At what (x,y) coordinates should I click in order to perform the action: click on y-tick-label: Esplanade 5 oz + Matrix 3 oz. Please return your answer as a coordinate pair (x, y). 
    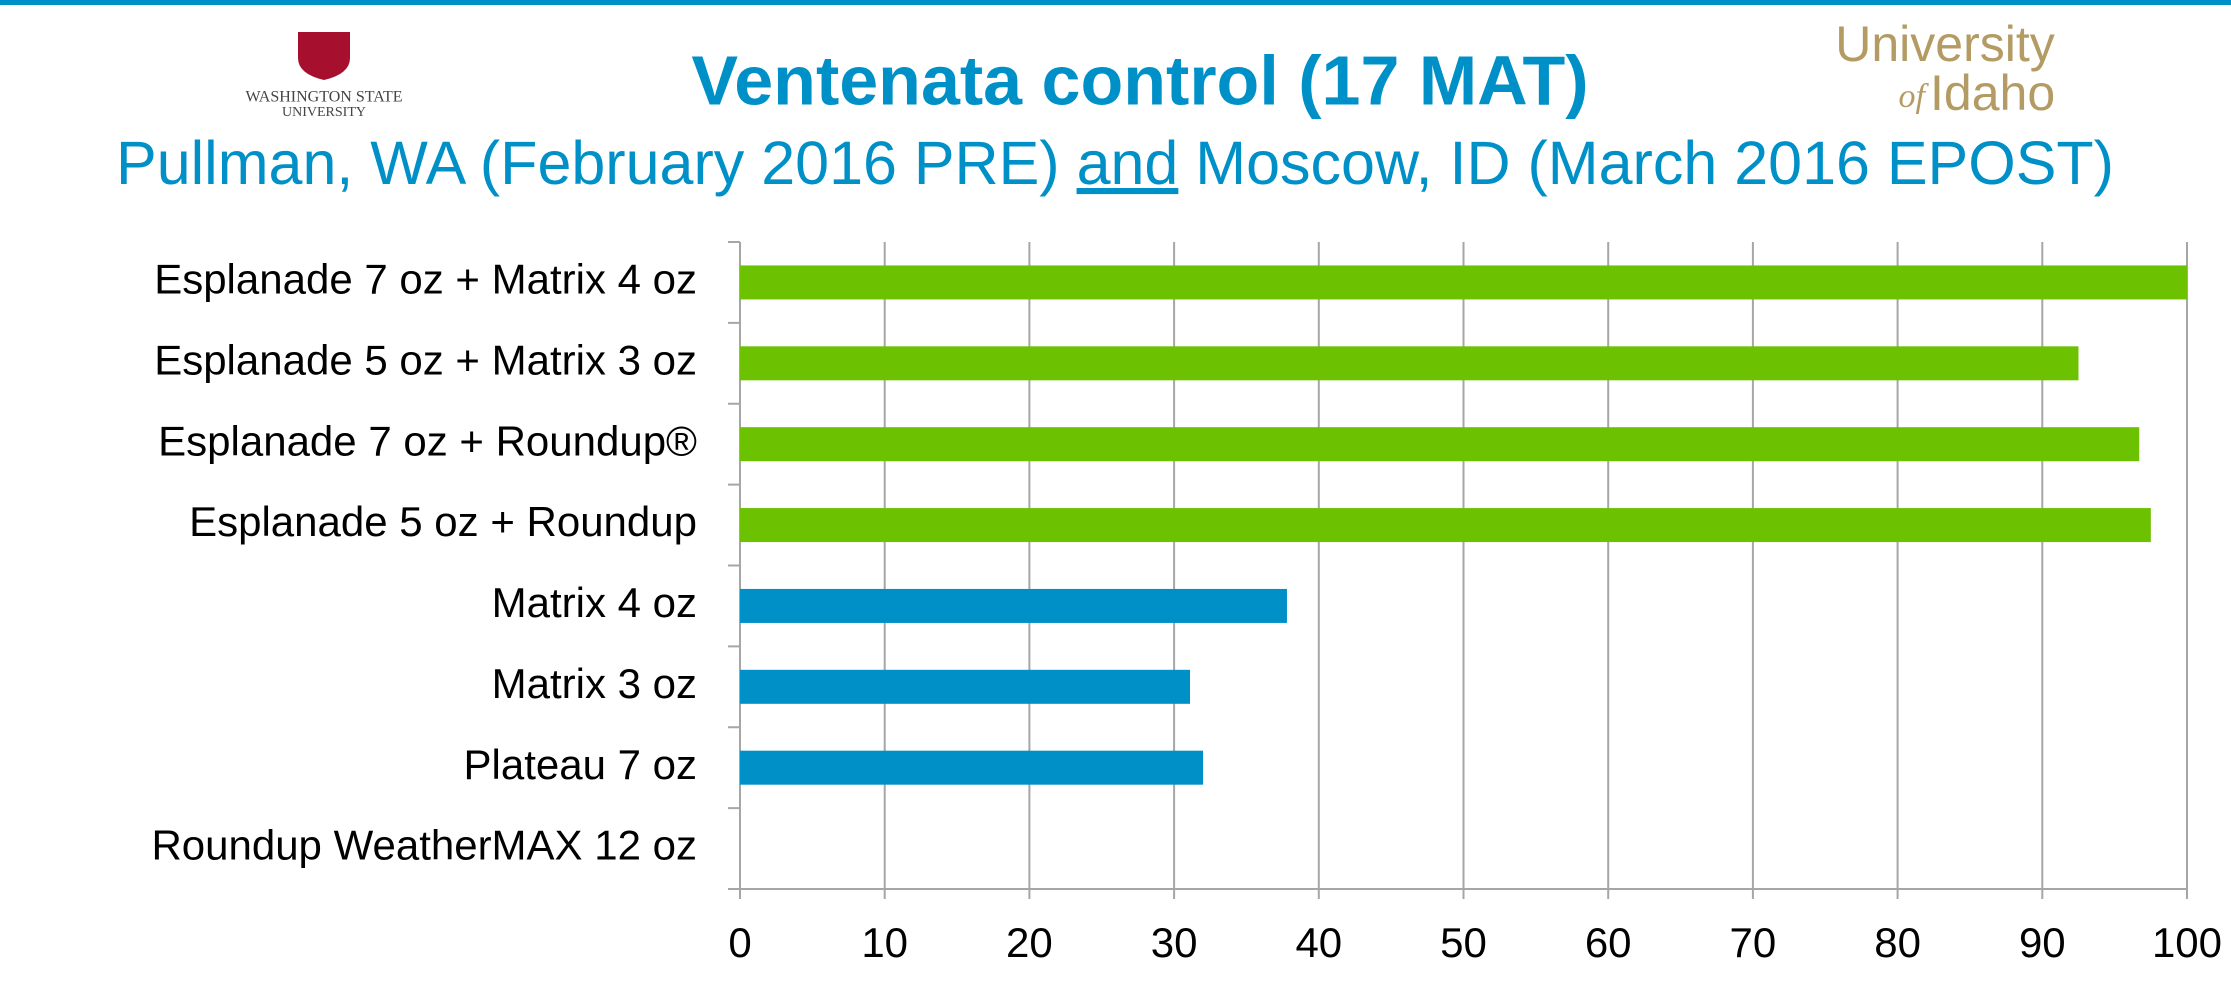
    Looking at the image, I should click on (425, 359).